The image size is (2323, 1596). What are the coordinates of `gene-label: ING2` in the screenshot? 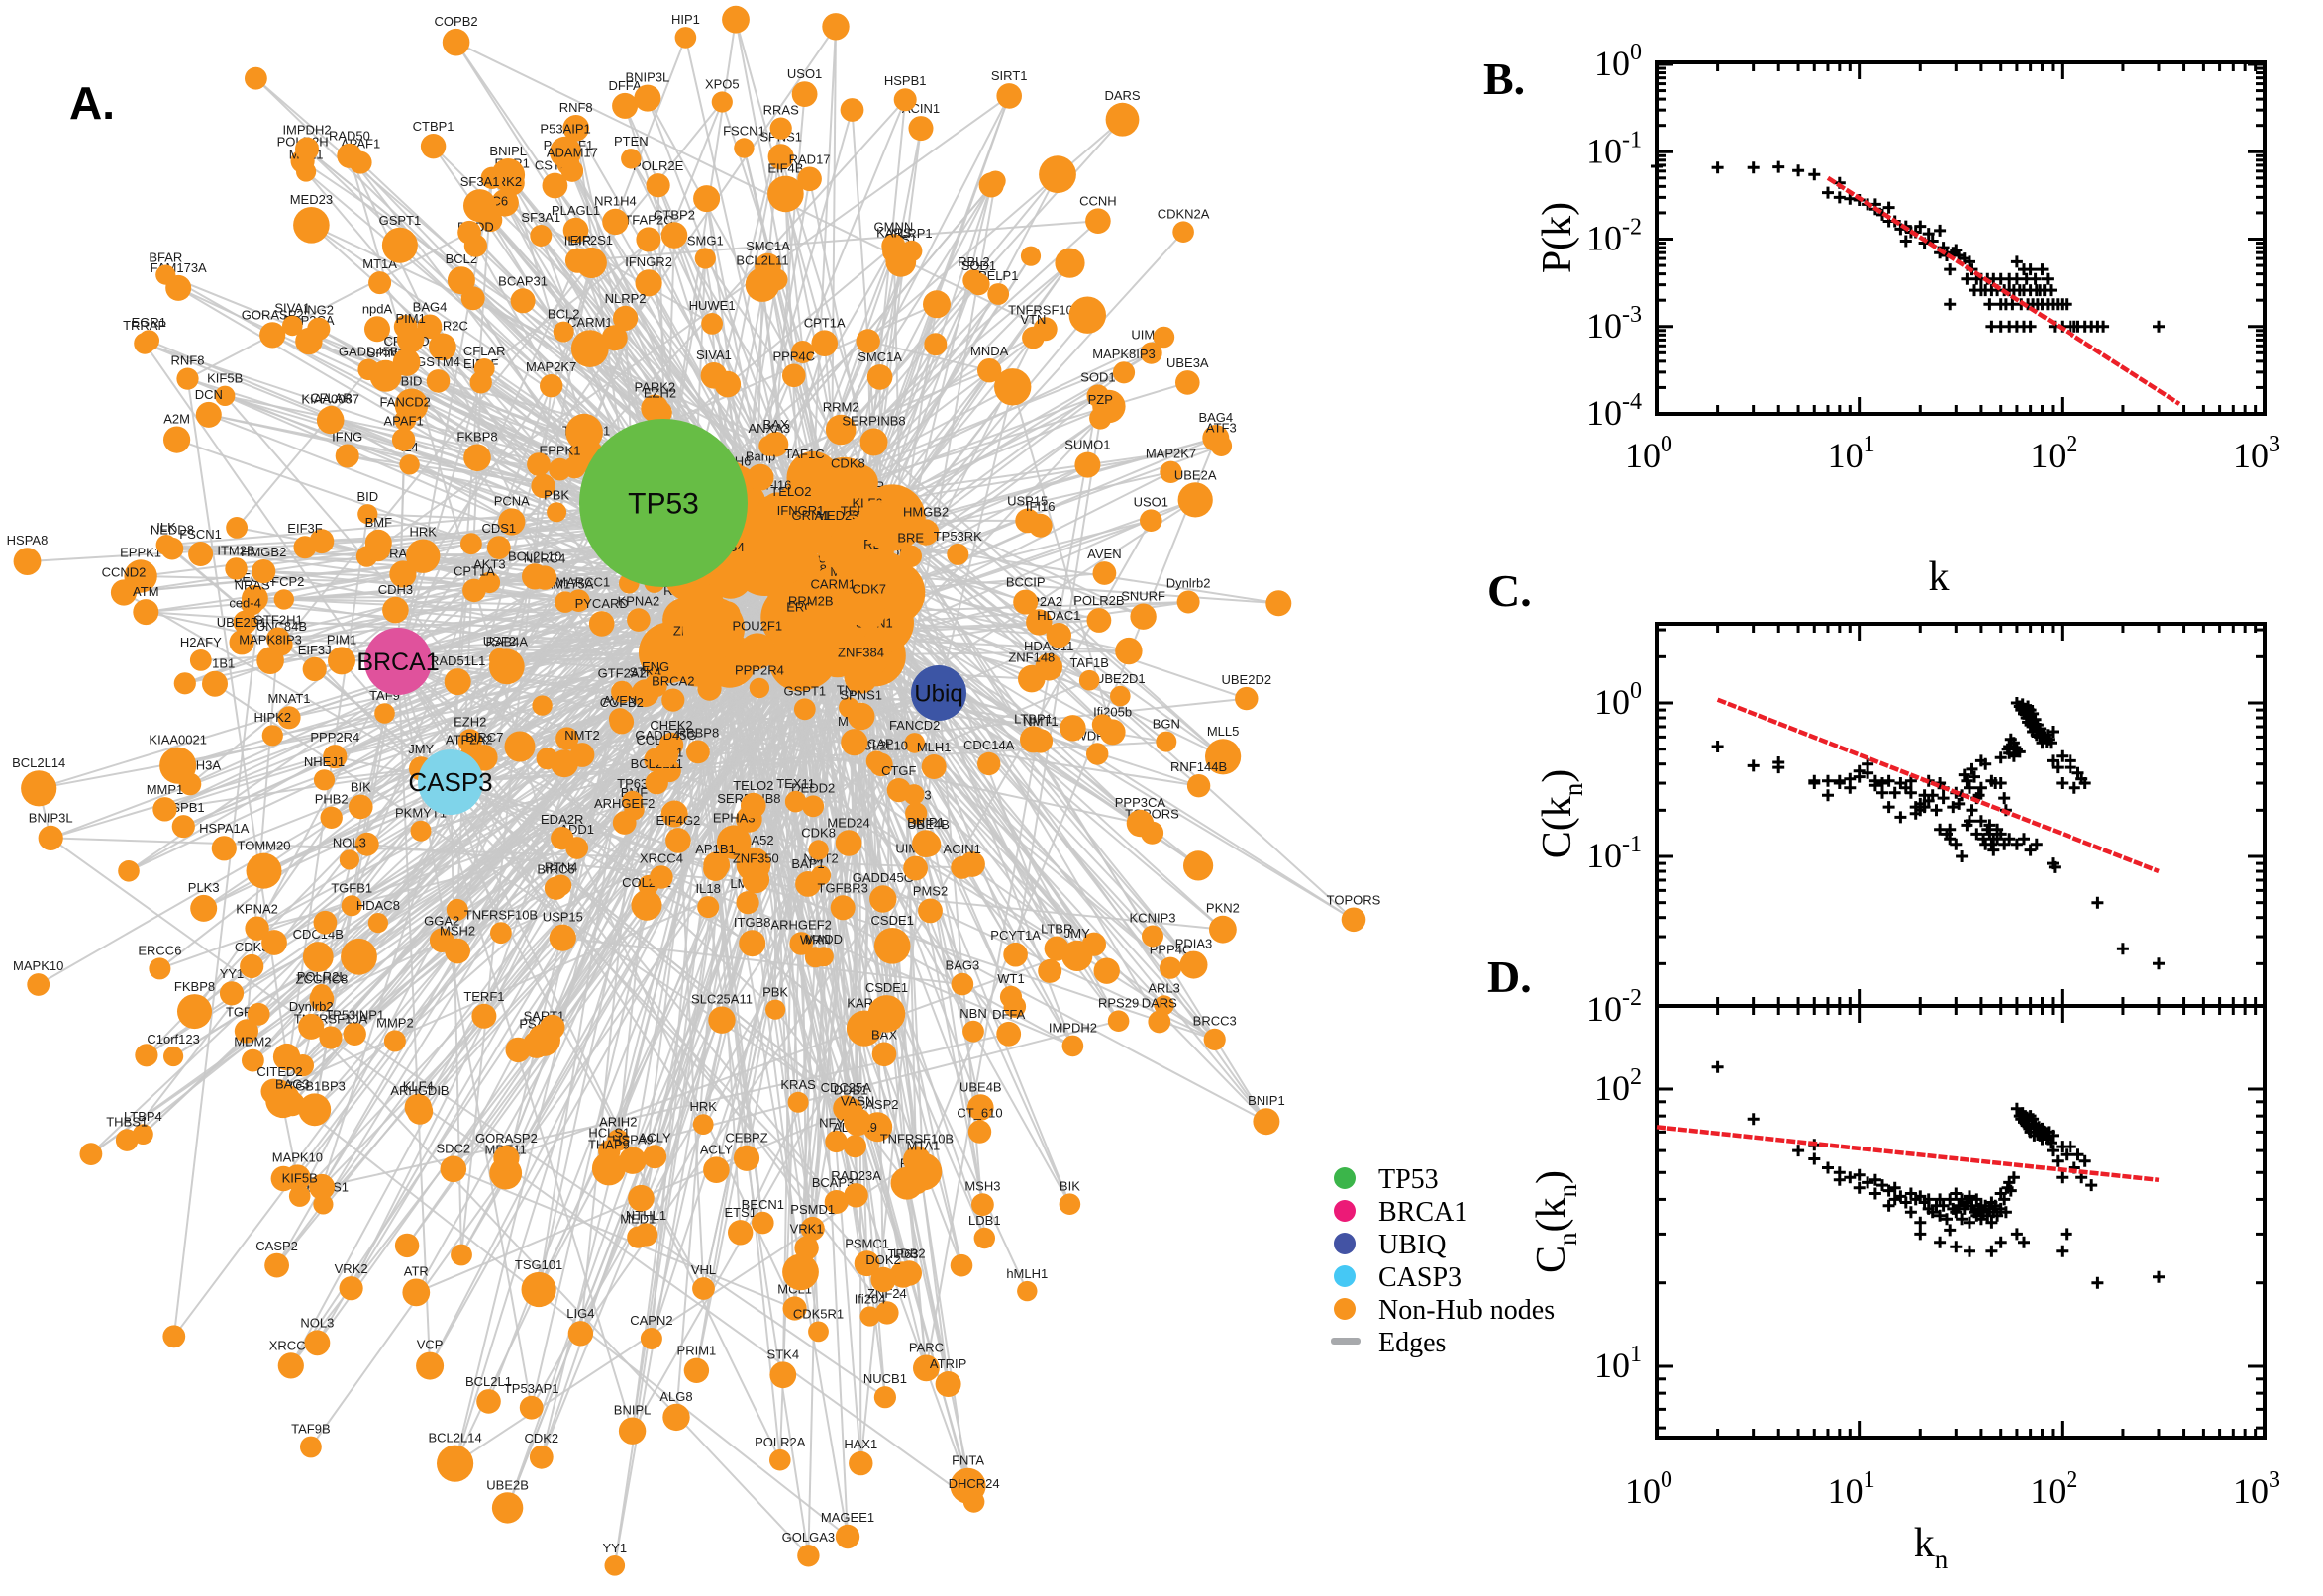 It's located at (319, 310).